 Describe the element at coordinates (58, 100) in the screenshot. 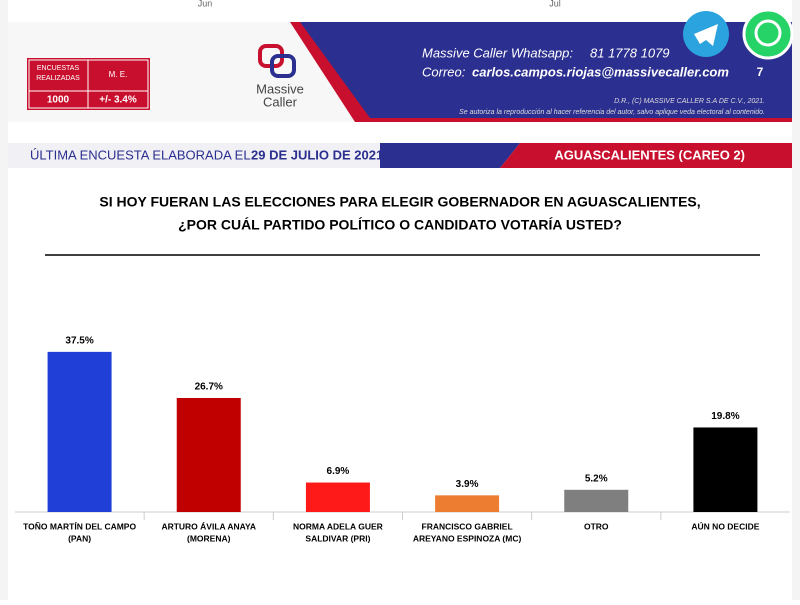

I see `stats-value: 1000` at that location.